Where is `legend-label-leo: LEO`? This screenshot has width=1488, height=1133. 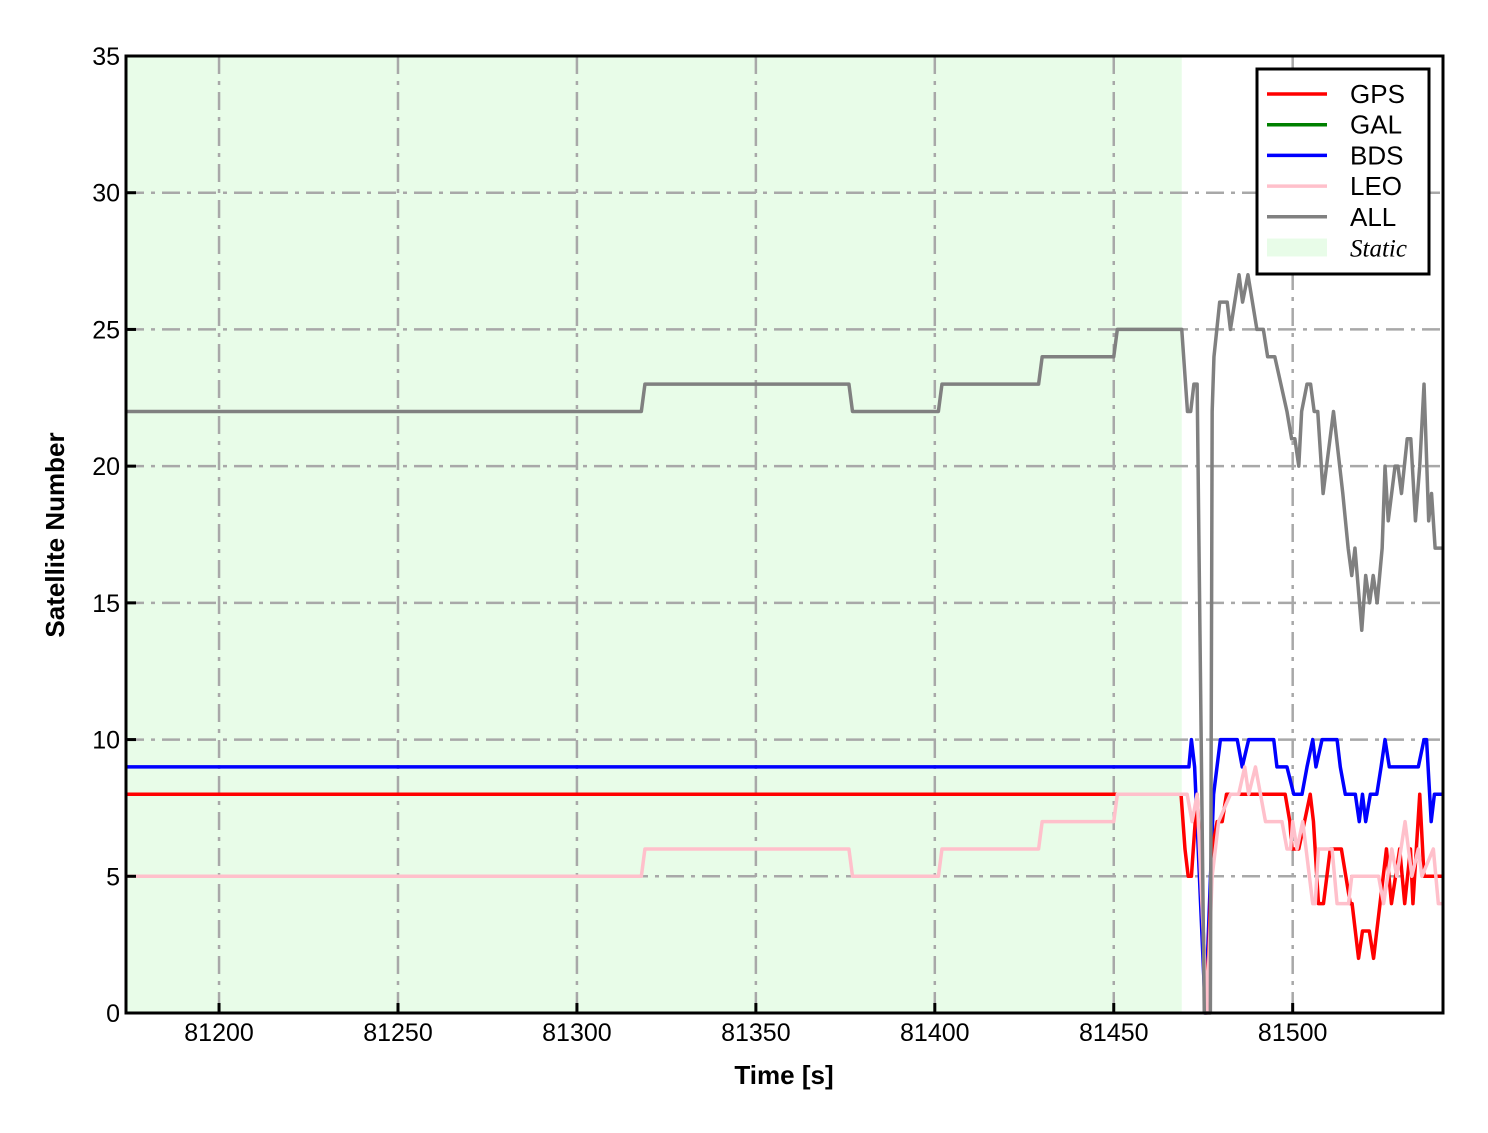
legend-label-leo: LEO is located at coordinates (1376, 186).